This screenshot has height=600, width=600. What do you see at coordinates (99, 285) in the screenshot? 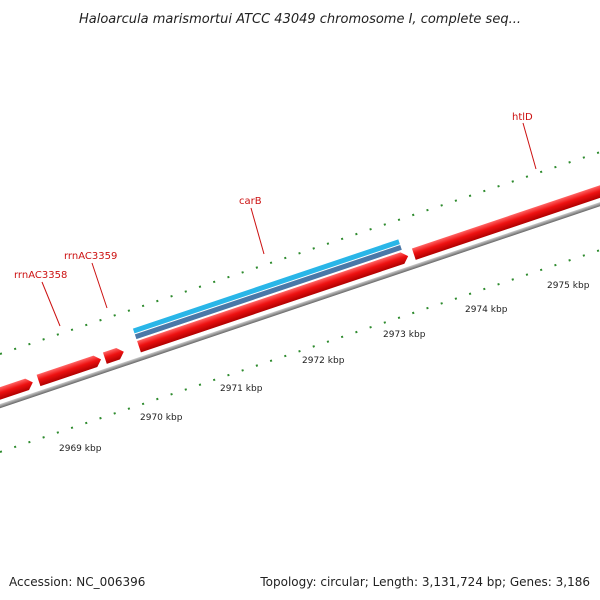
I see `leader-rrnAC3359` at bounding box center [99, 285].